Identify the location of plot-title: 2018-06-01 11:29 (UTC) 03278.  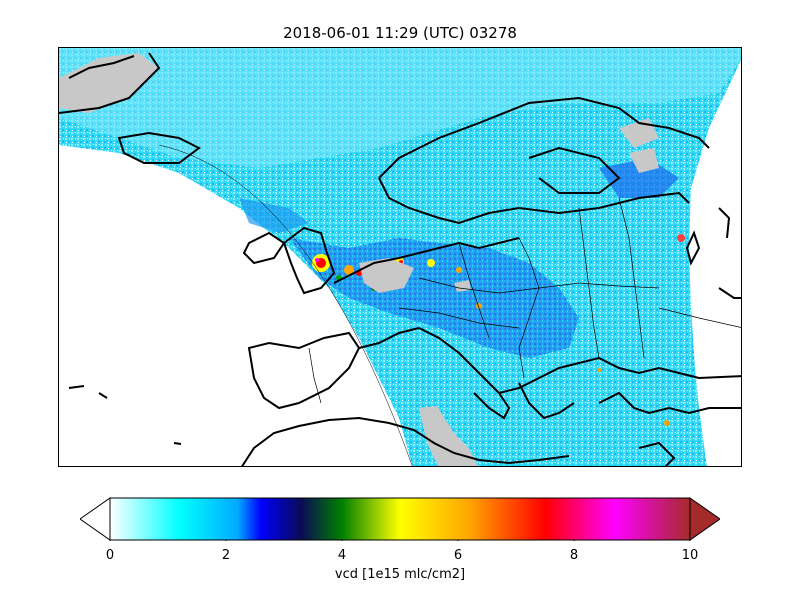
(400, 33).